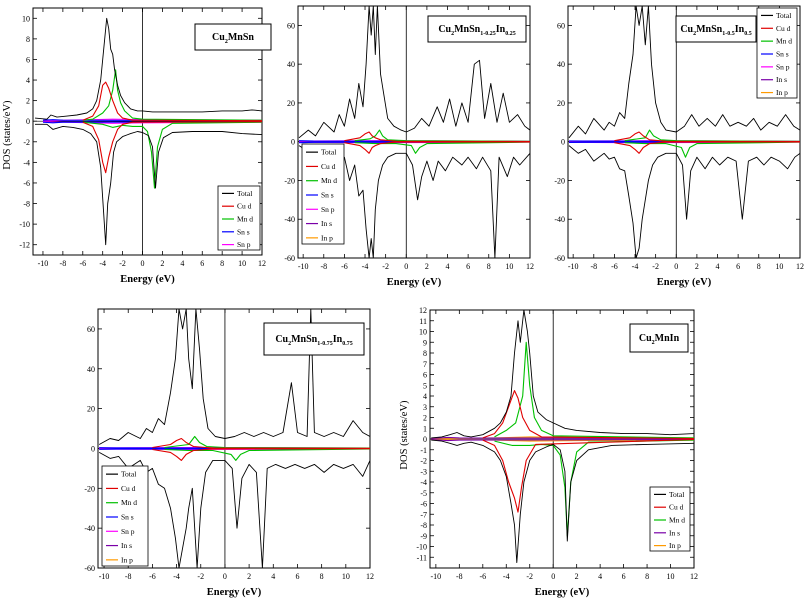 This screenshot has height=611, width=809. What do you see at coordinates (291, 25) in the screenshot?
I see `y-tick-label: 60` at bounding box center [291, 25].